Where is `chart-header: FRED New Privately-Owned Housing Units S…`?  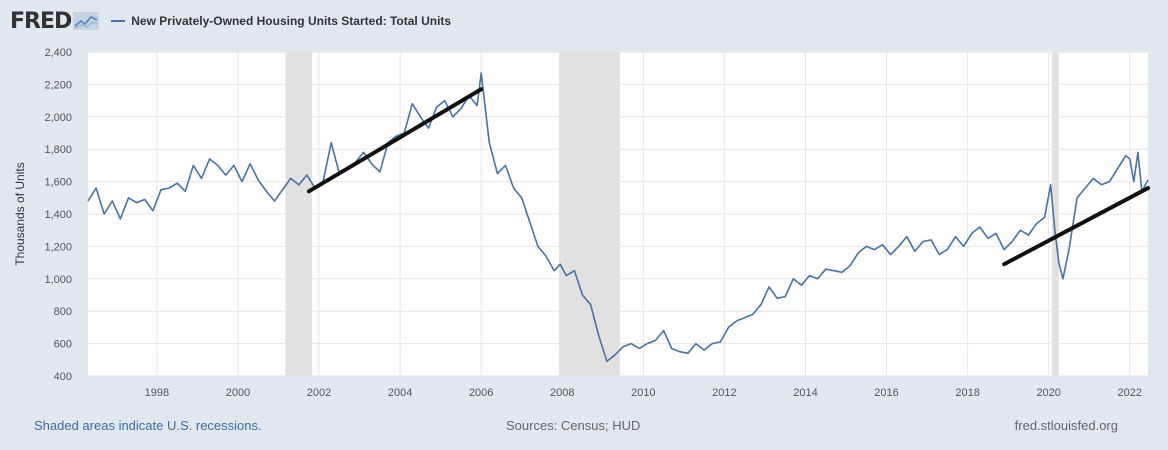 chart-header: FRED New Privately-Owned Housing Units S… is located at coordinates (230, 21).